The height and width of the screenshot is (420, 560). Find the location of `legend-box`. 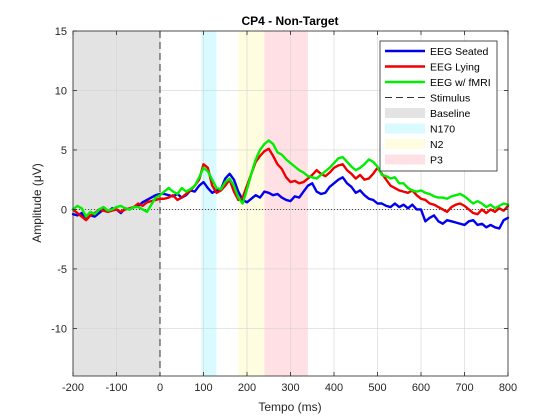

legend-box is located at coordinates (438, 106).